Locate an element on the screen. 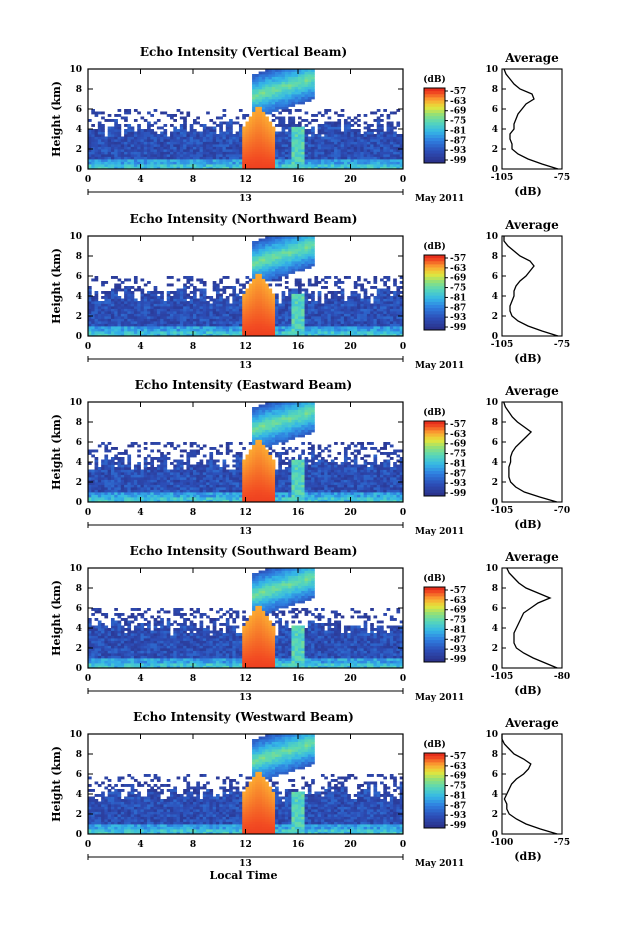  profile-x-tick-label: -80 is located at coordinates (562, 677).